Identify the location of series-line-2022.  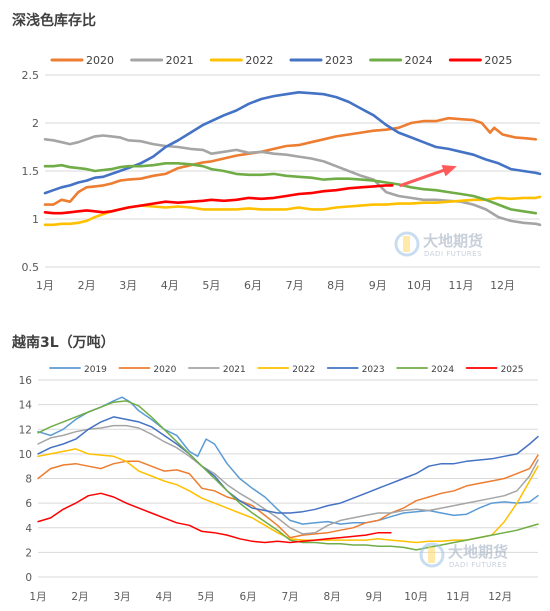
(288, 496).